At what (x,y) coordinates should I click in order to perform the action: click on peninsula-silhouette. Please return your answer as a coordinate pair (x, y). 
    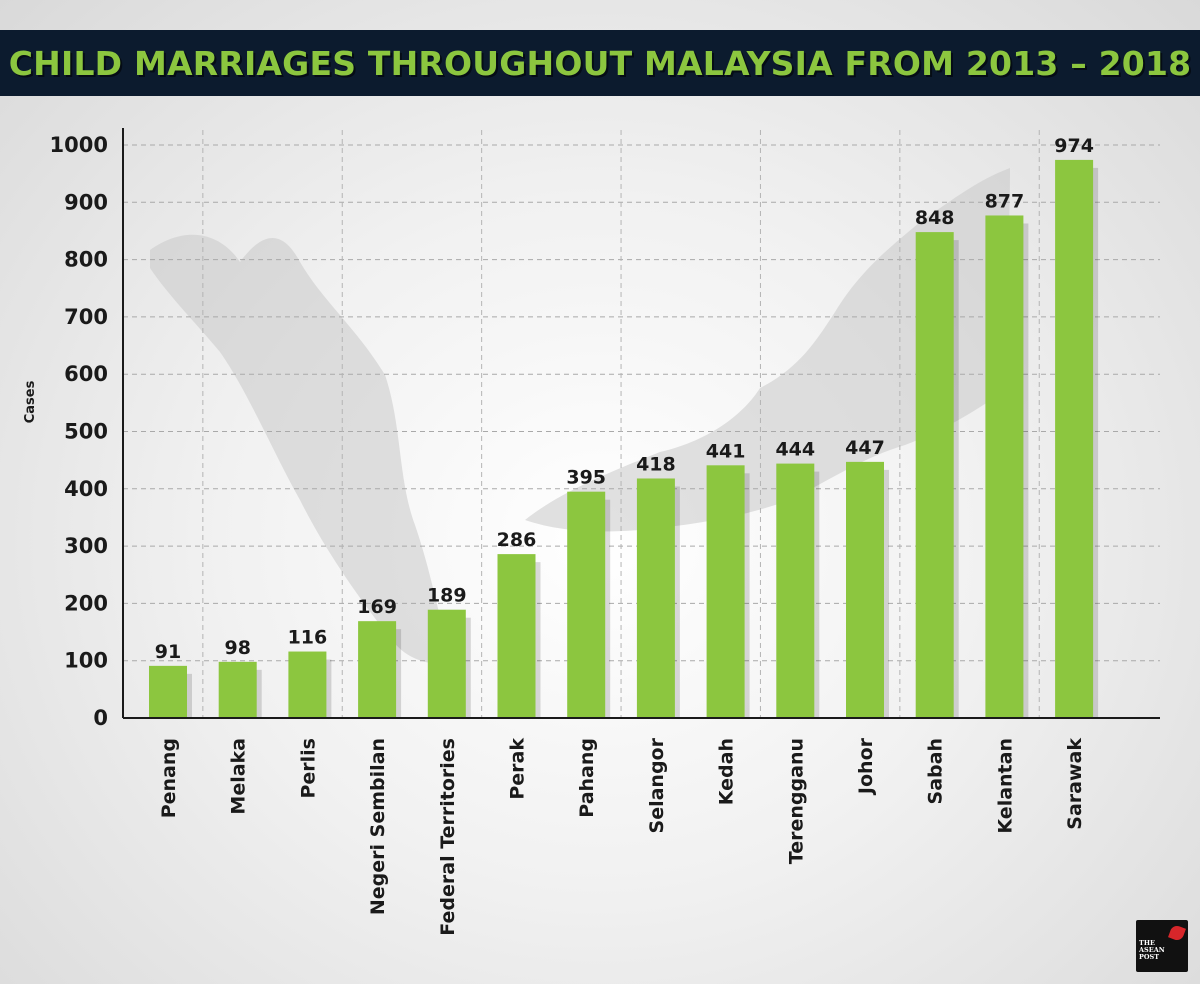
    Looking at the image, I should click on (301, 449).